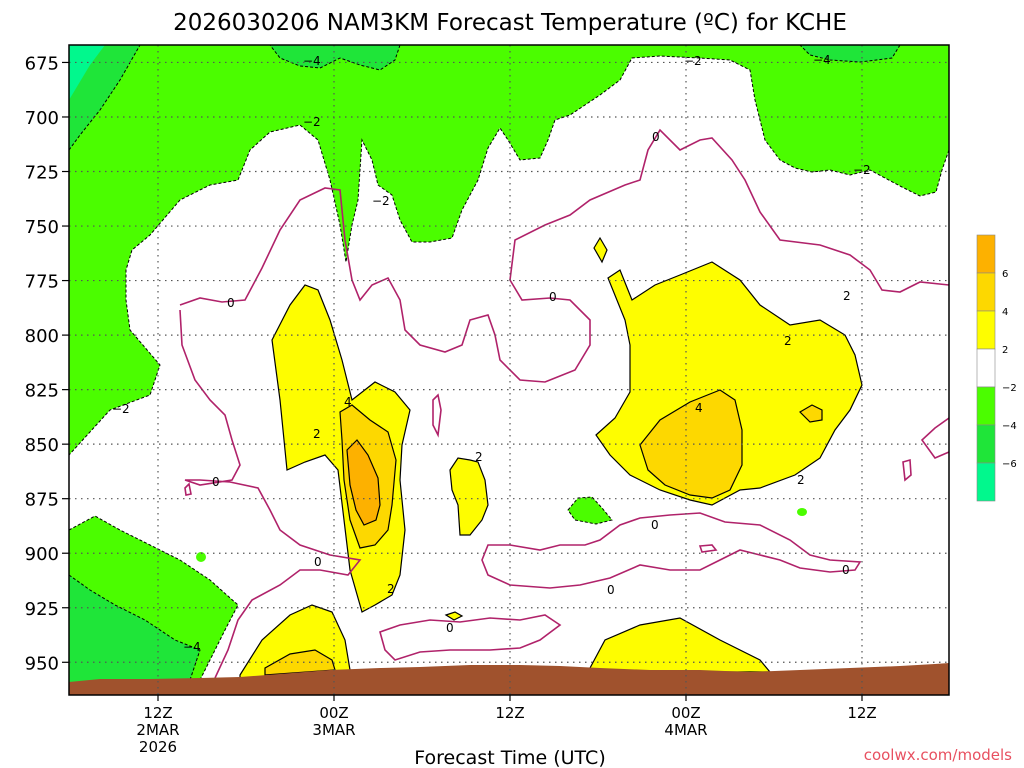  Describe the element at coordinates (87, 72) in the screenshot. I see `region-below-minus-6-top-left` at that location.